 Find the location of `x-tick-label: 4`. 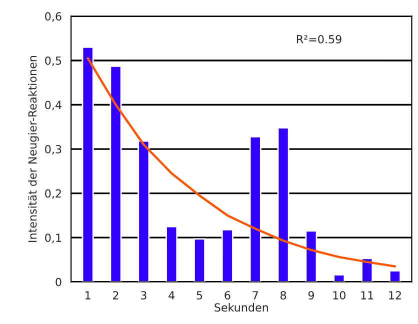

x-tick-label: 4 is located at coordinates (171, 295).